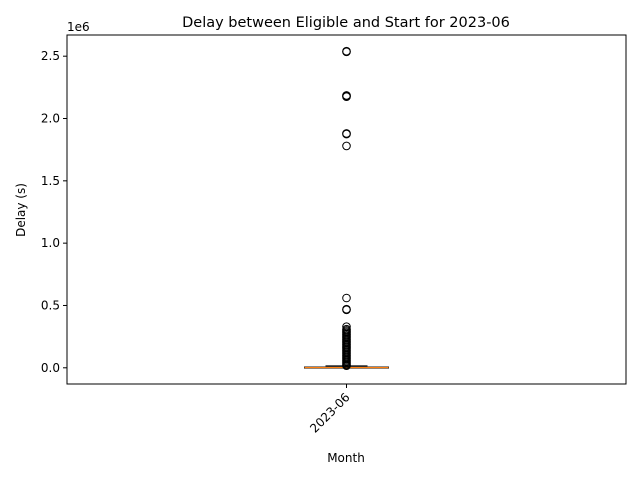 Image resolution: width=640 pixels, height=480 pixels. What do you see at coordinates (50, 181) in the screenshot?
I see `y-tick-label: 1.5` at bounding box center [50, 181].